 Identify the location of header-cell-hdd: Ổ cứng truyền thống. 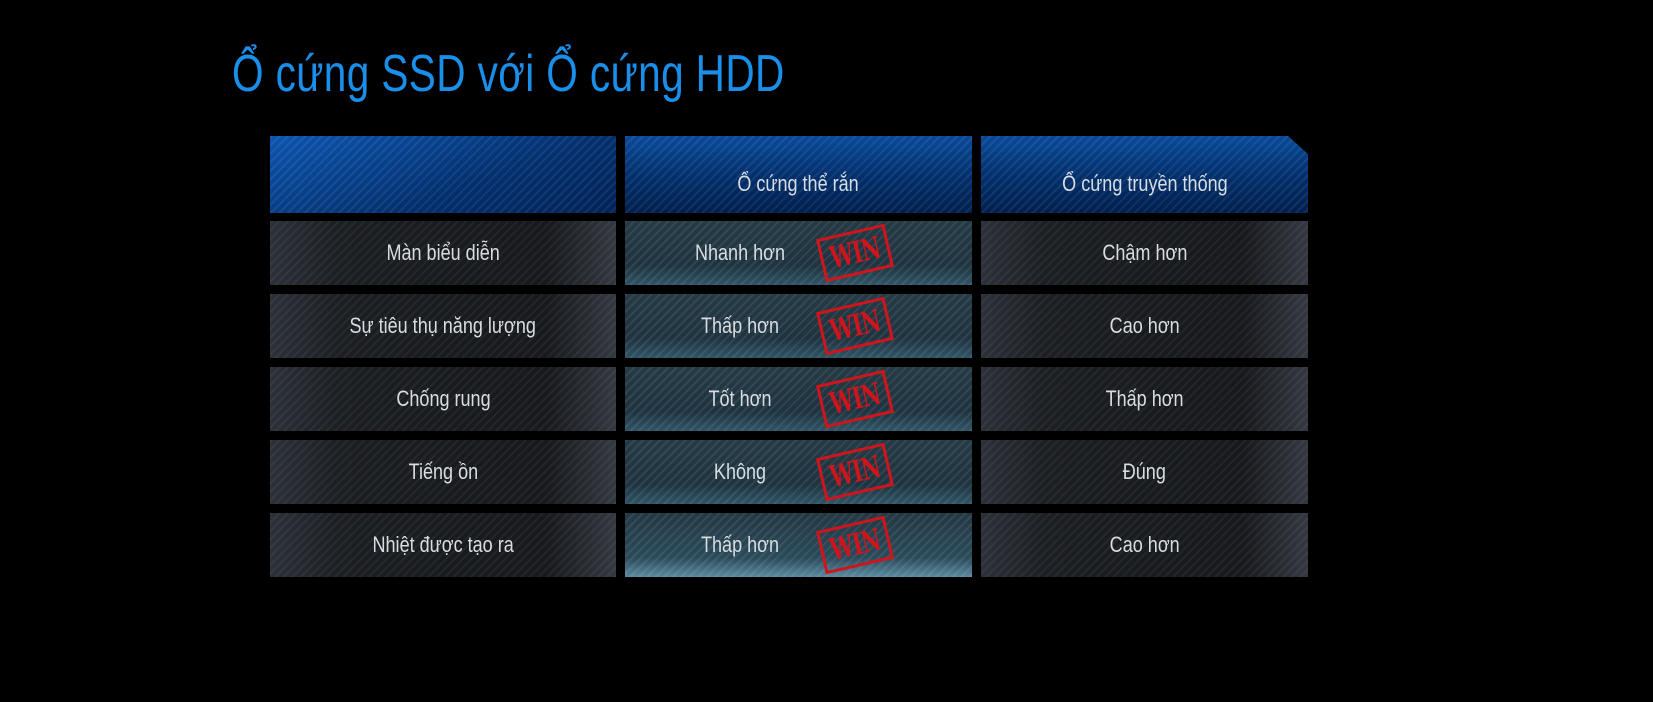
(1144, 174).